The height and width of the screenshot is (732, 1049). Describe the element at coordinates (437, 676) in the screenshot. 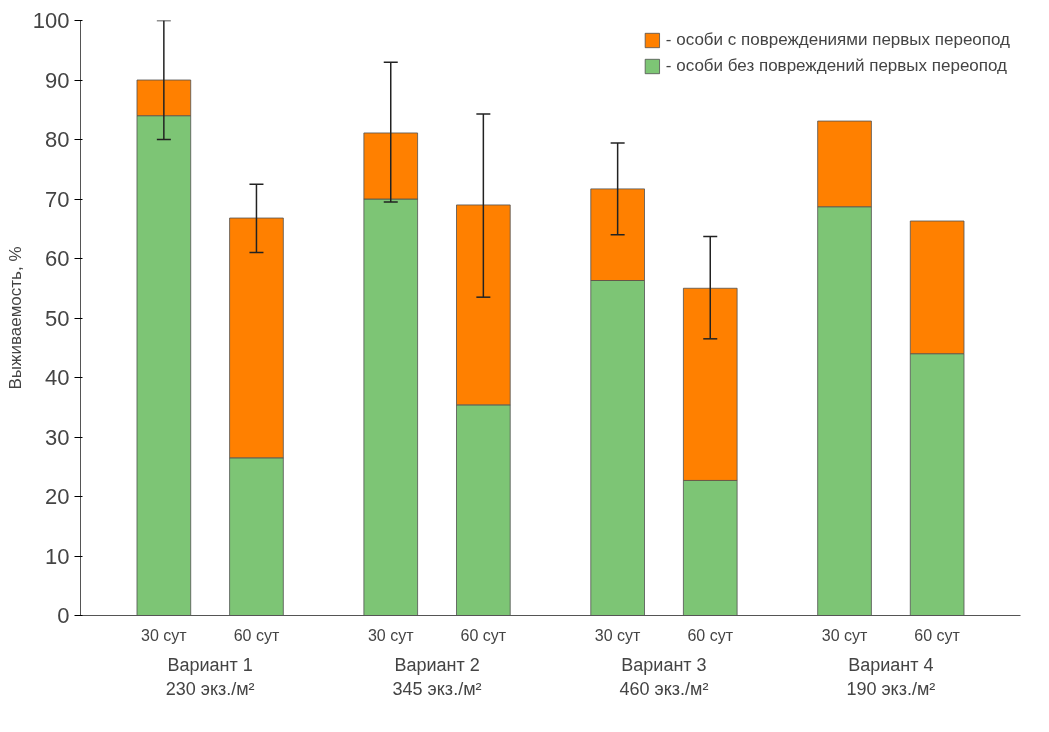

I see `text: Вариант 2 345 экз./м²` at that location.